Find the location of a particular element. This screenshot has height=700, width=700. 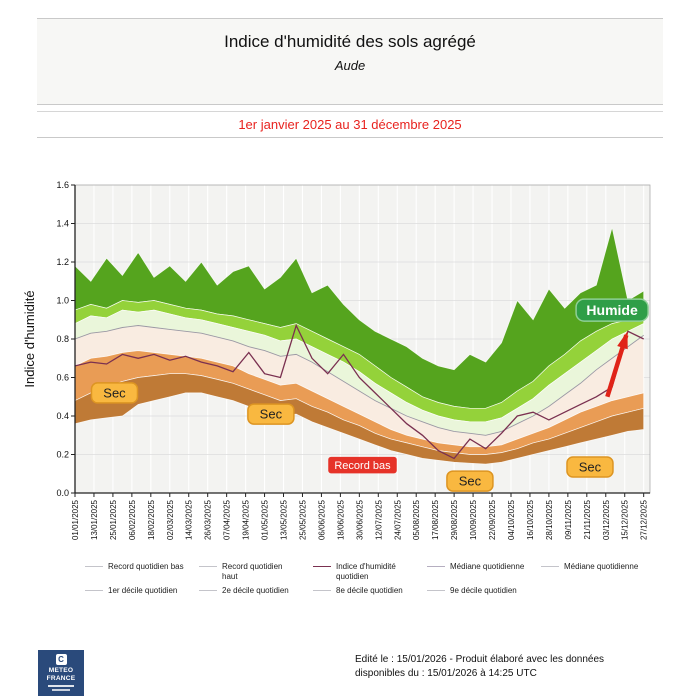

x-tick-label: 25/01/2025 is located at coordinates (113, 519).